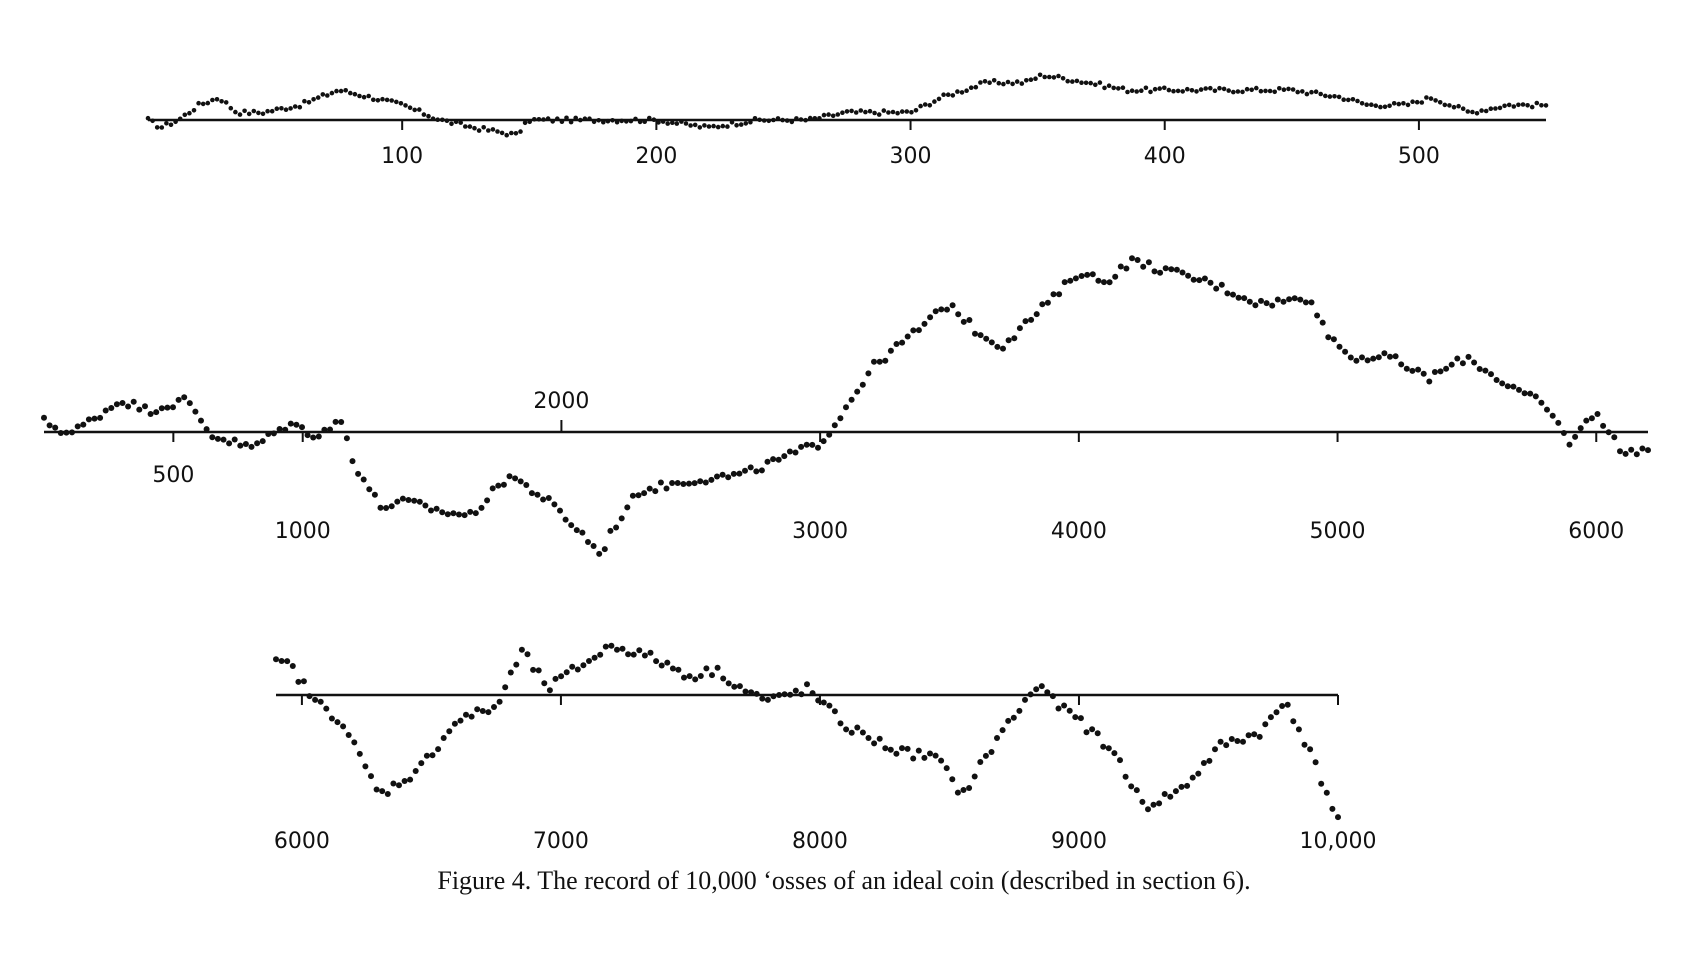 The height and width of the screenshot is (953, 1688). I want to click on middle-tick-label: 4000, so click(1079, 531).